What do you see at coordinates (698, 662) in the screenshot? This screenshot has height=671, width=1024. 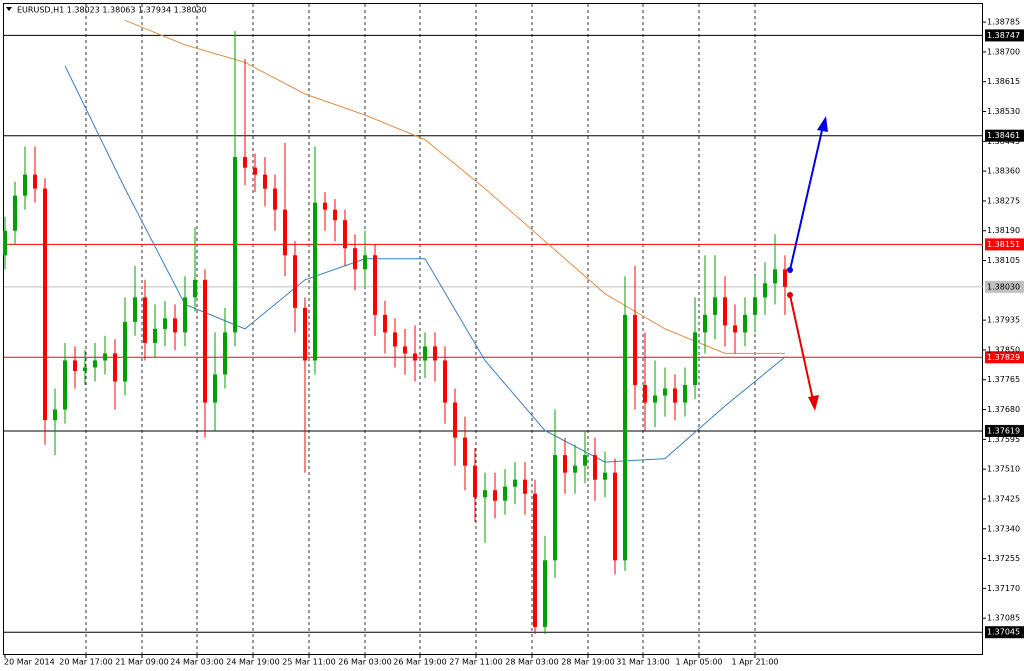 I see `x-tick-label: 1 Apr 05:00` at bounding box center [698, 662].